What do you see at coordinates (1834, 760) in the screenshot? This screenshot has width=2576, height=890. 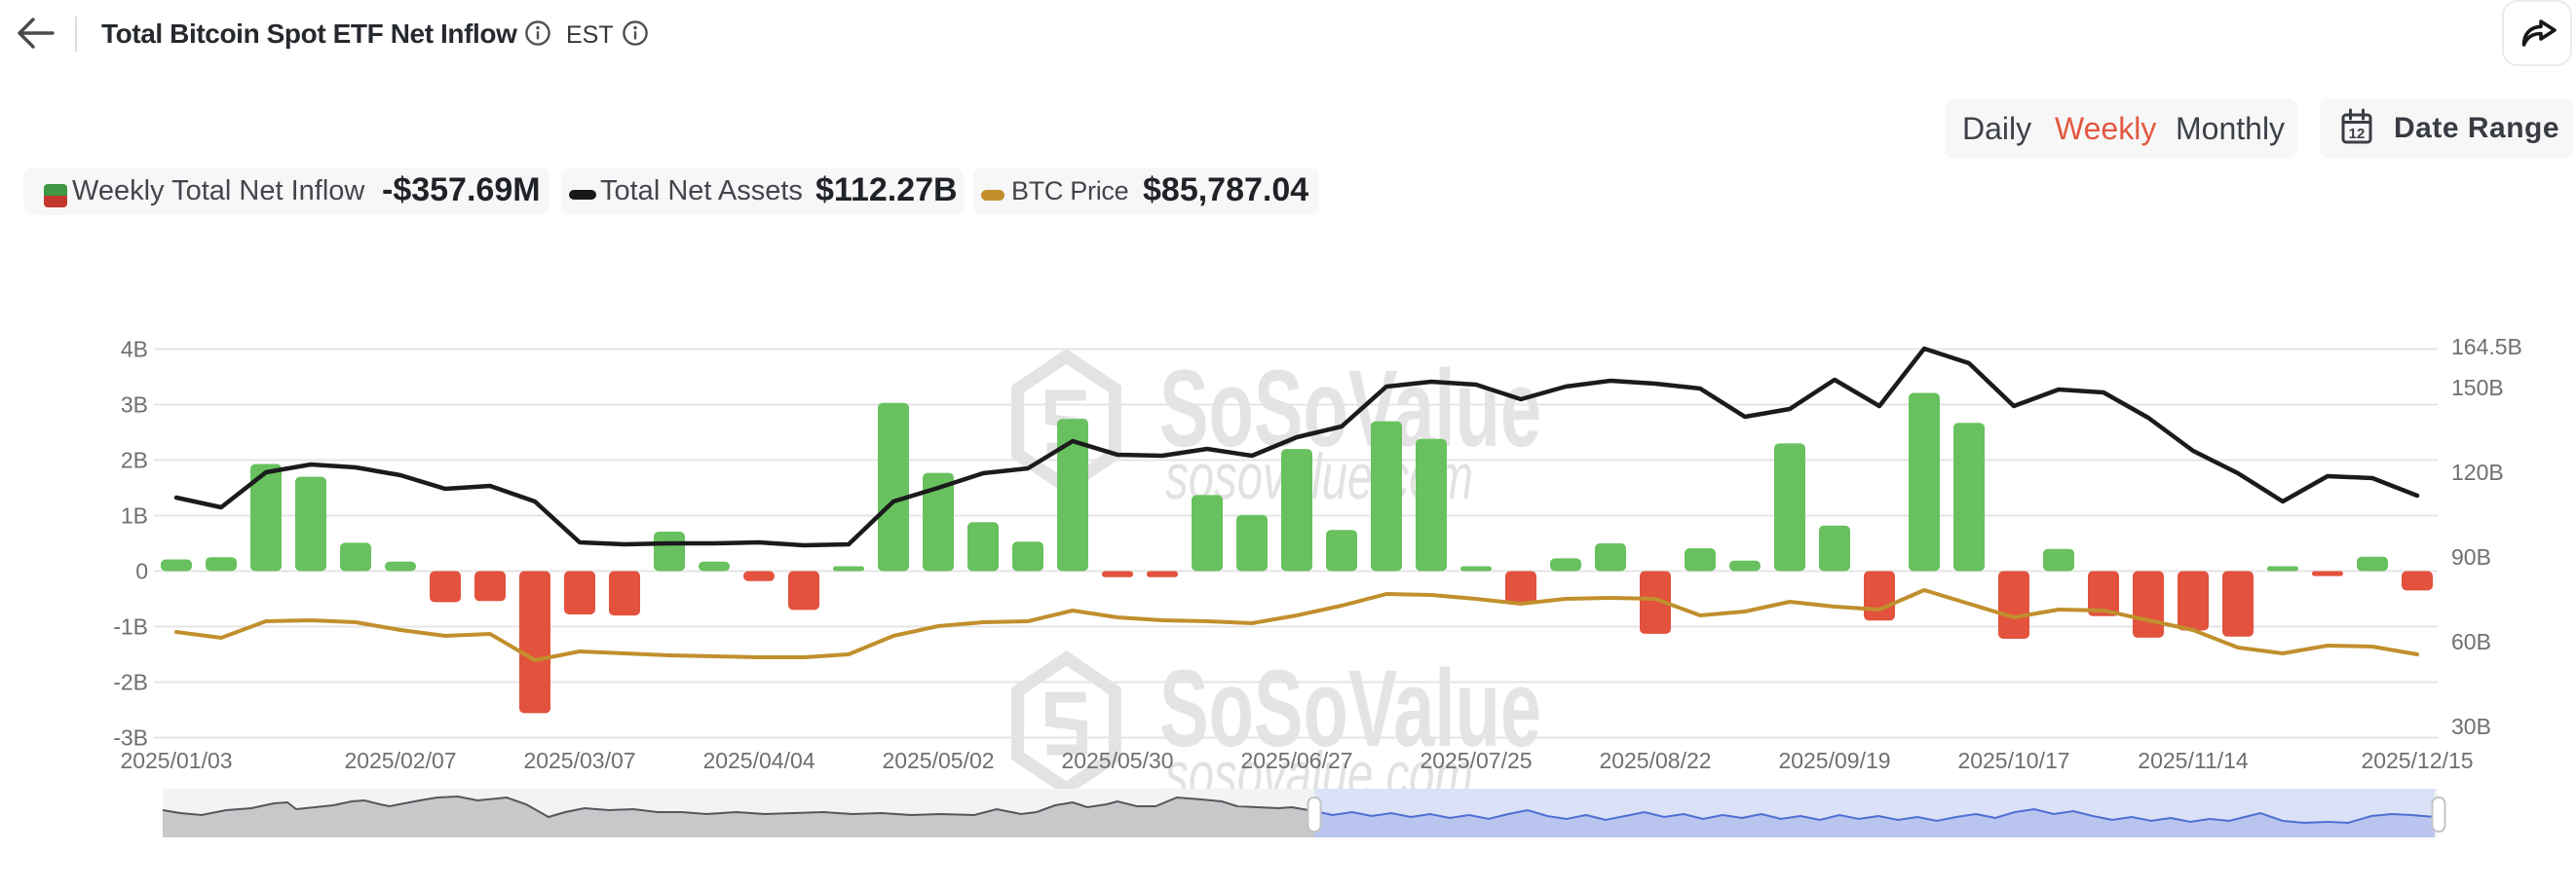 I see `svg-text: 2025/09/19` at bounding box center [1834, 760].